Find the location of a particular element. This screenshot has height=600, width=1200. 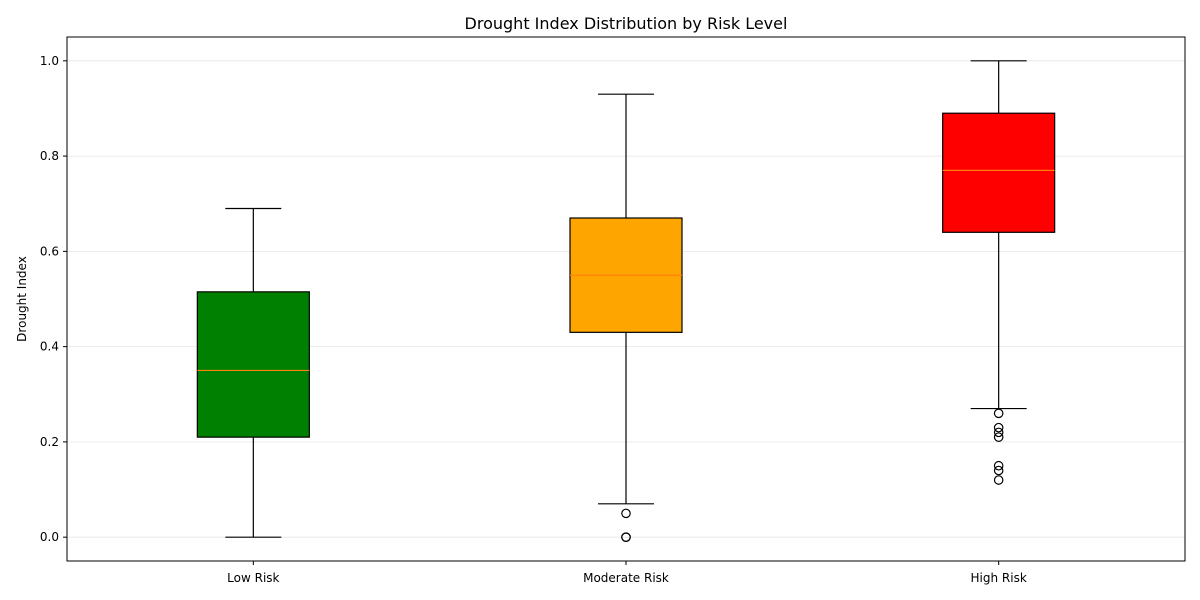

box-low-risk is located at coordinates (253, 372).